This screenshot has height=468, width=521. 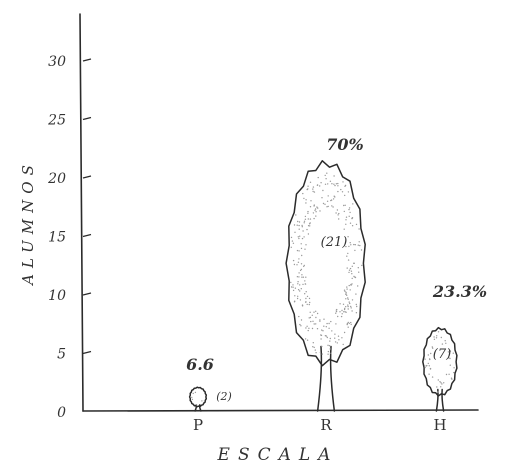 What do you see at coordinates (56, 179) in the screenshot?
I see `y-tick-label: 20` at bounding box center [56, 179].